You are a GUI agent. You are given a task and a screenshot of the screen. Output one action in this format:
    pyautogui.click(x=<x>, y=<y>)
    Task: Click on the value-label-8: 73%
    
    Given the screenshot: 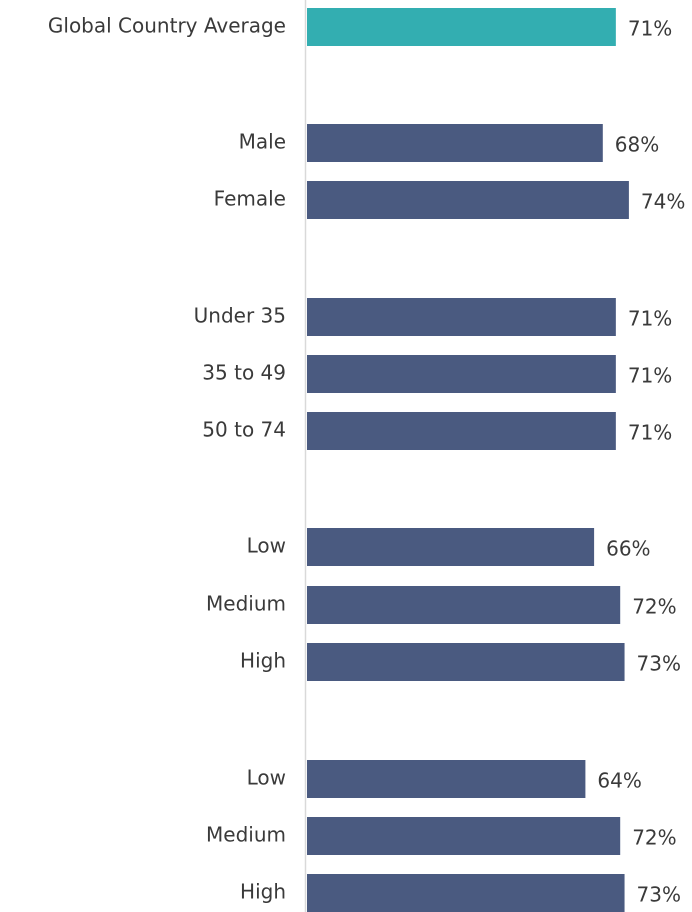 What is the action you would take?
    pyautogui.click(x=659, y=664)
    